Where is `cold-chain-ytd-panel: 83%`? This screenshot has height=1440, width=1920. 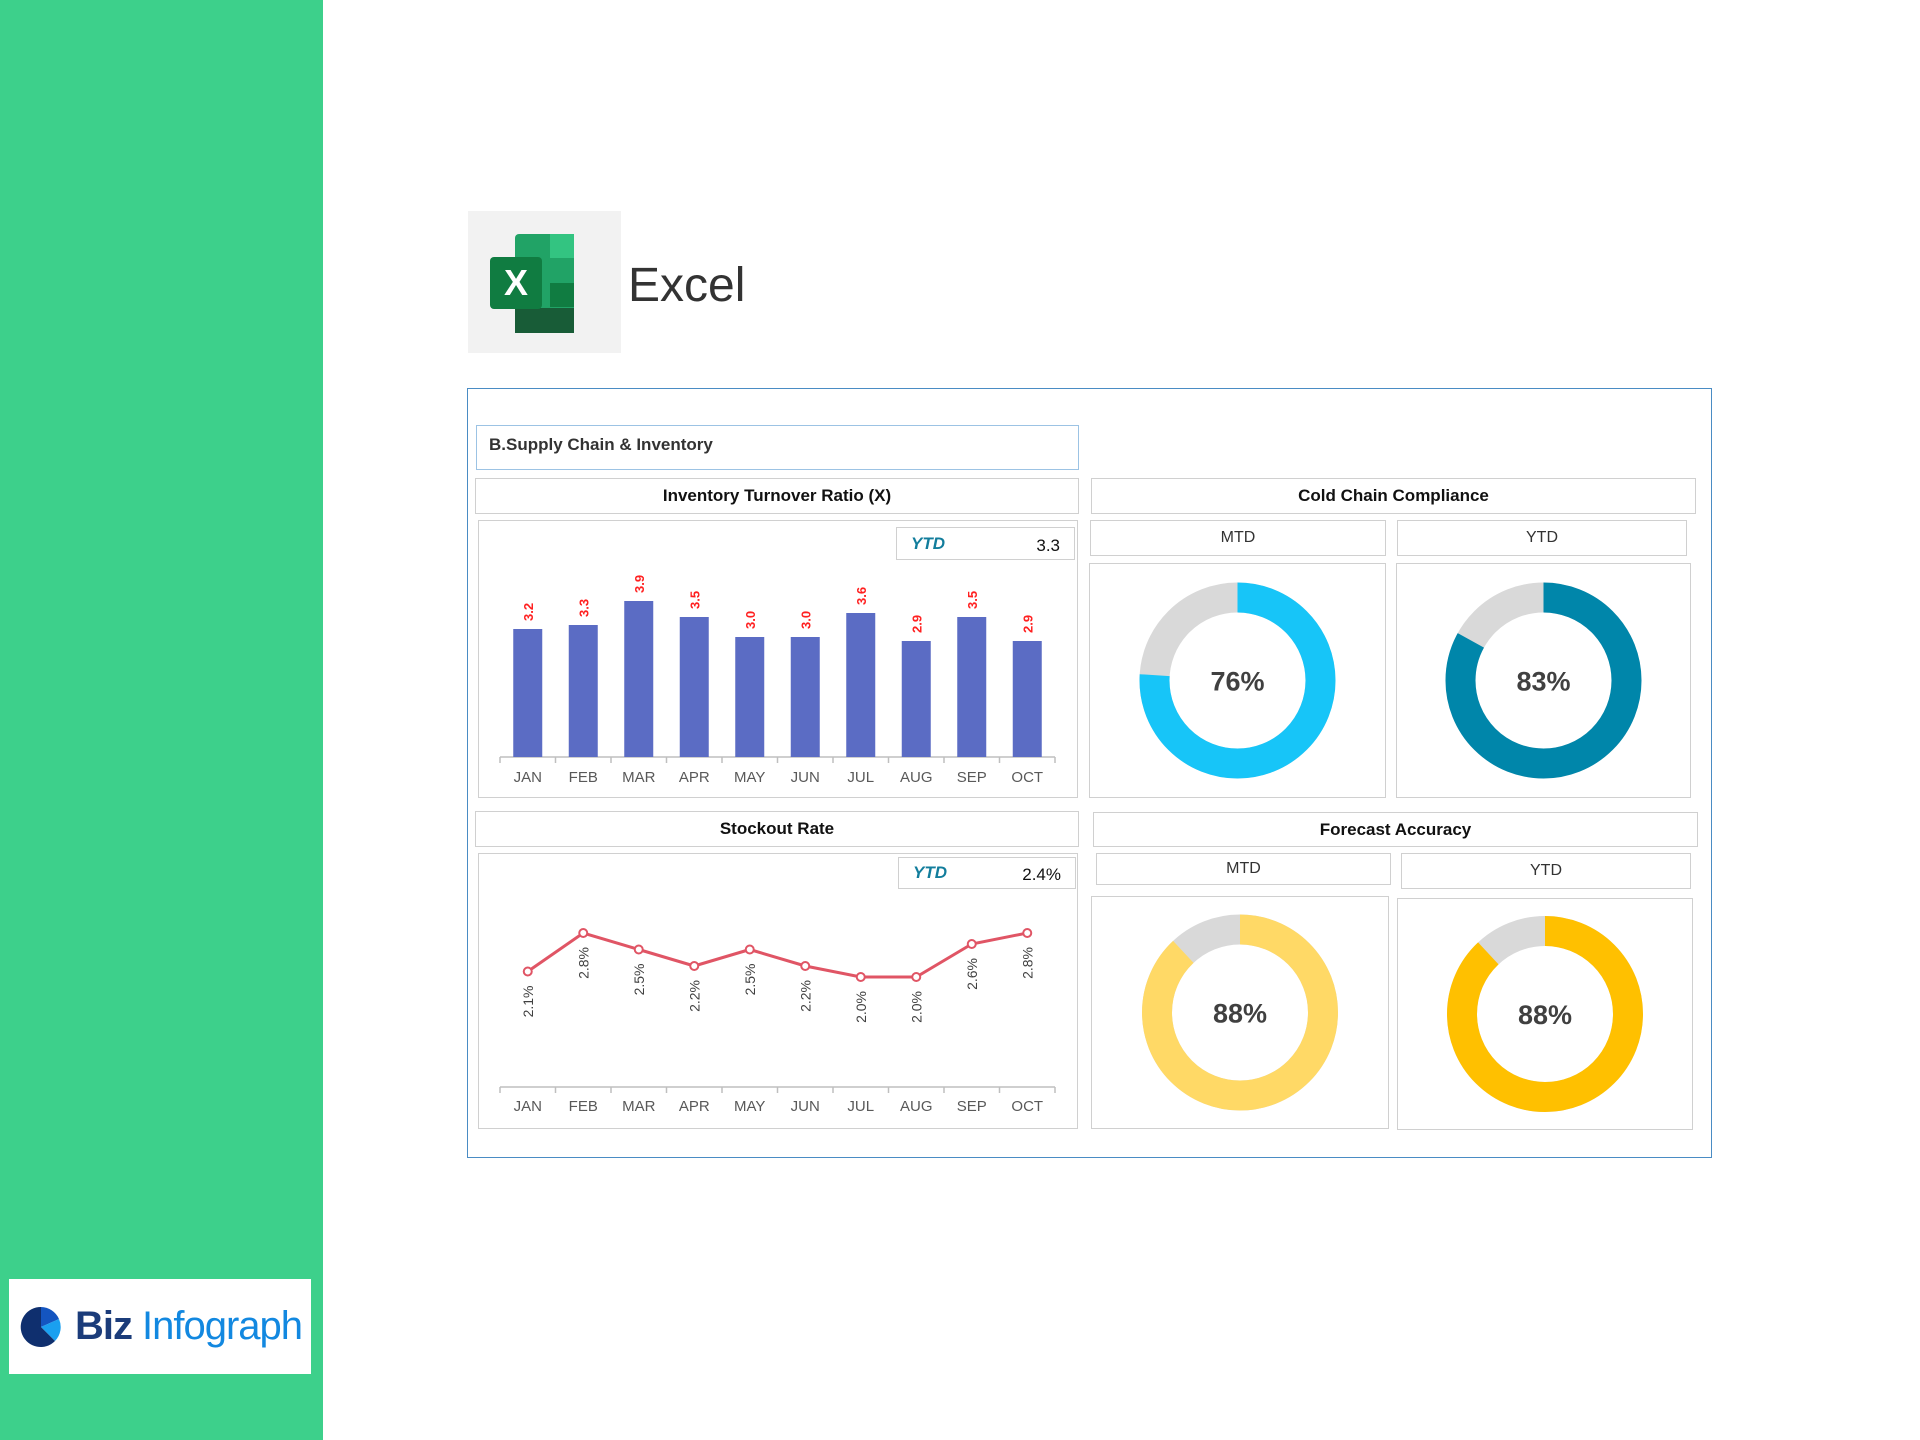 cold-chain-ytd-panel: 83% is located at coordinates (1543, 680).